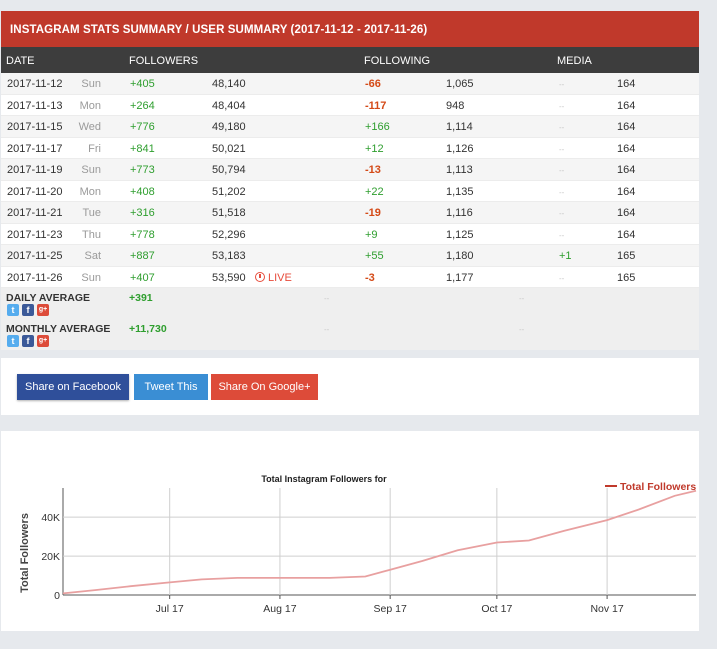 The image size is (717, 649). Describe the element at coordinates (73, 387) in the screenshot. I see `share-facebook-button: Share on Facebook` at that location.